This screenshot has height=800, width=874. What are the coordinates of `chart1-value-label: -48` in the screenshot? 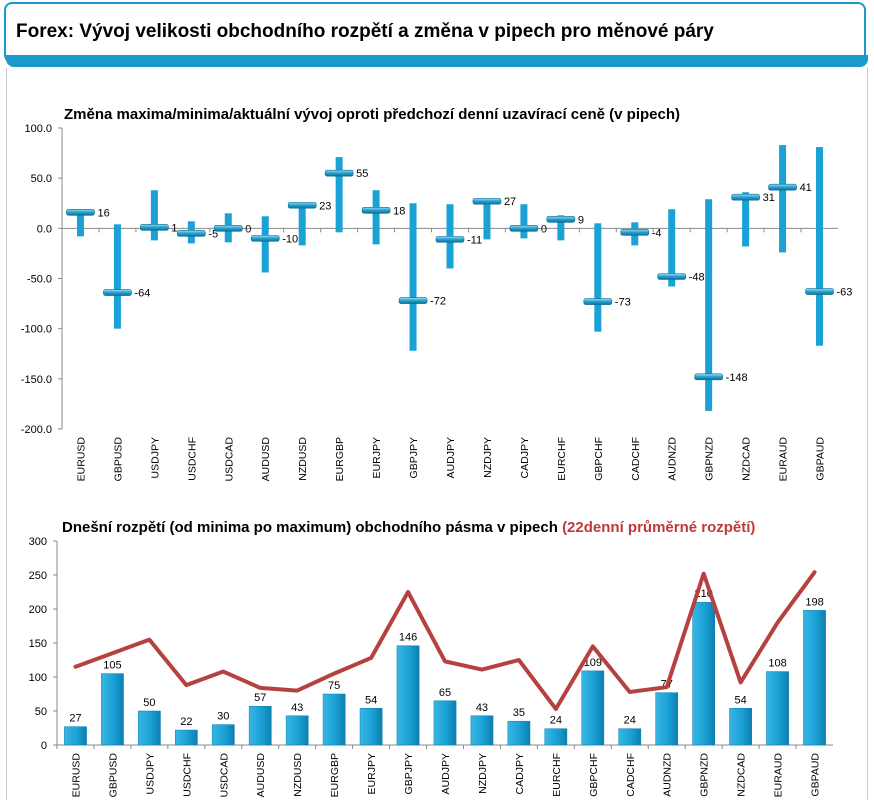 It's located at (697, 277).